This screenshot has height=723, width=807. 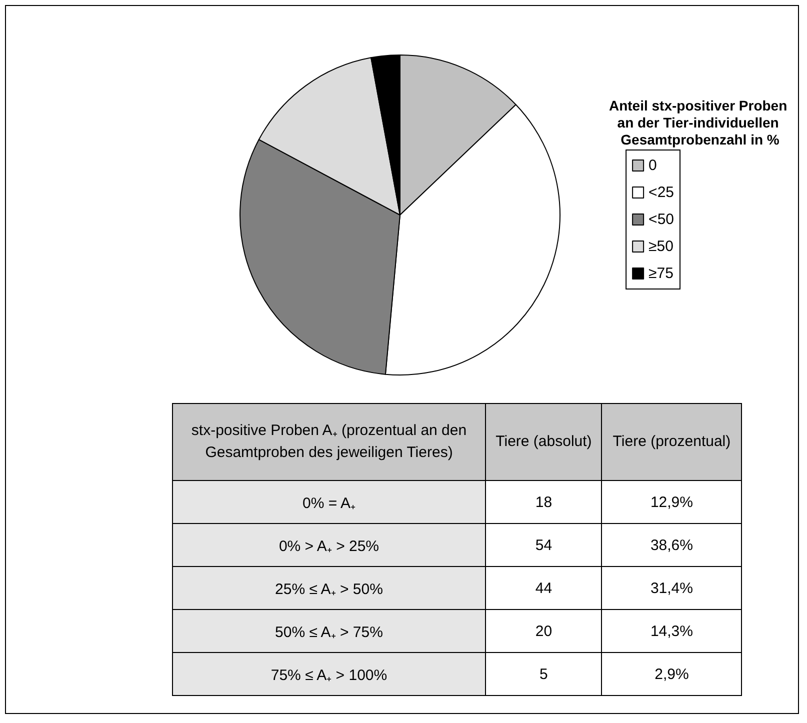 I want to click on legend-title: Anteil stx-positiver Proben an der Tier-individuellen Gesamtprobenzahl in %, so click(x=700, y=123).